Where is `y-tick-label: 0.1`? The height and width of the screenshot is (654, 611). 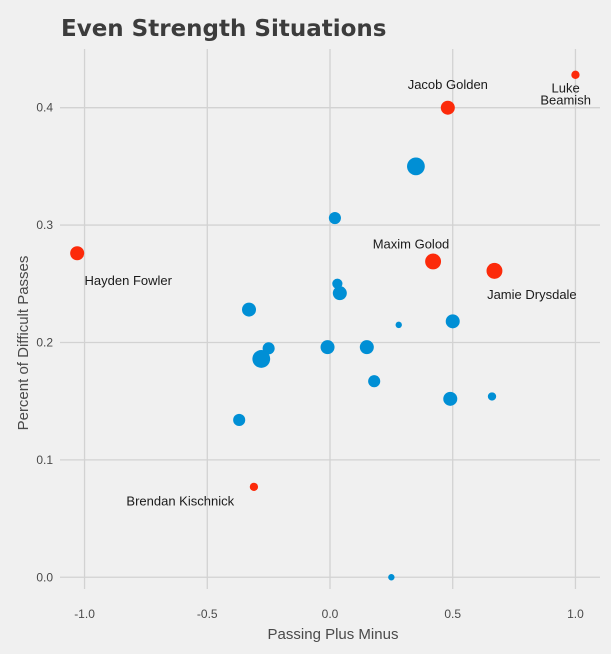 y-tick-label: 0.1 is located at coordinates (44, 460).